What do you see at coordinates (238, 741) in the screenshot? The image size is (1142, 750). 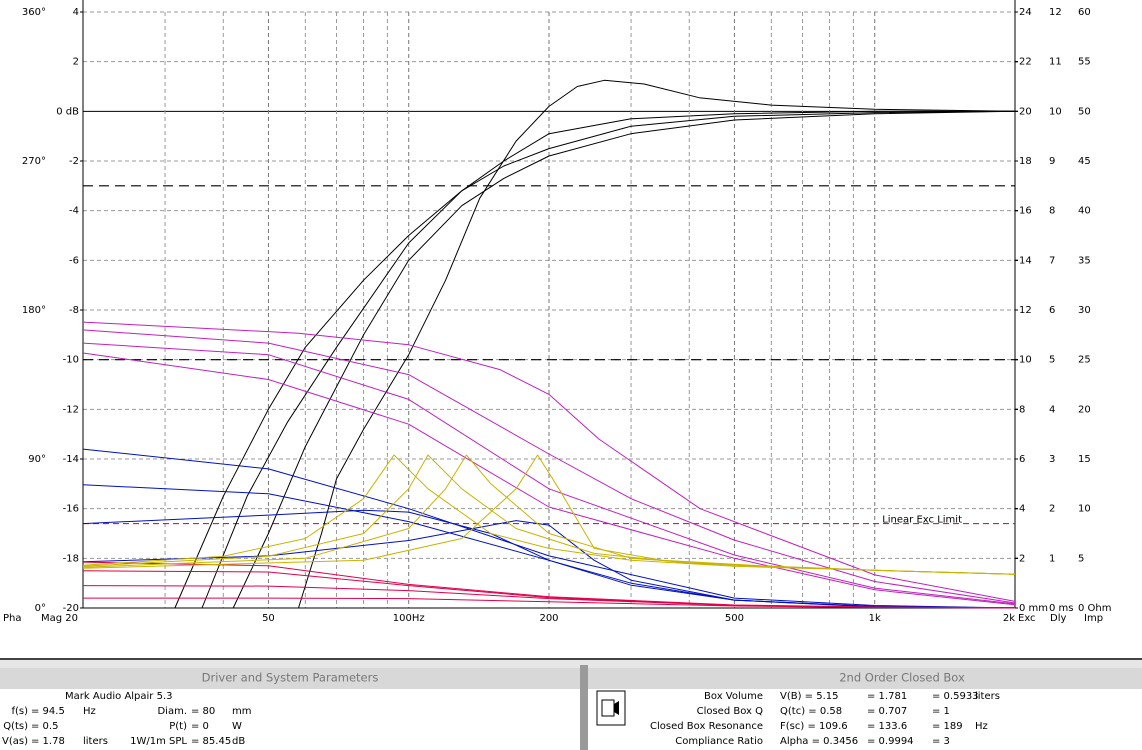 I see `param-unit: dB` at bounding box center [238, 741].